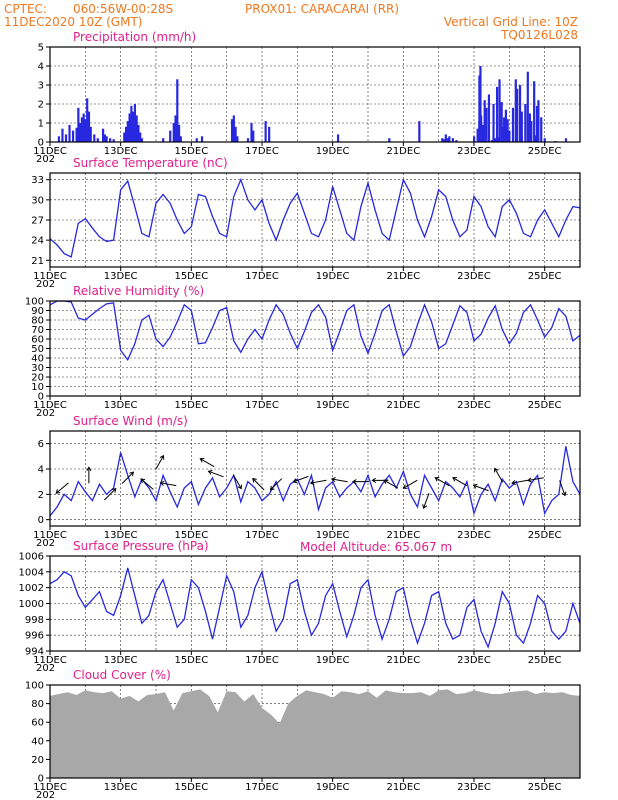 Image resolution: width=618 pixels, height=800 pixels. I want to click on humidity-y-tick-label: 90, so click(37, 311).